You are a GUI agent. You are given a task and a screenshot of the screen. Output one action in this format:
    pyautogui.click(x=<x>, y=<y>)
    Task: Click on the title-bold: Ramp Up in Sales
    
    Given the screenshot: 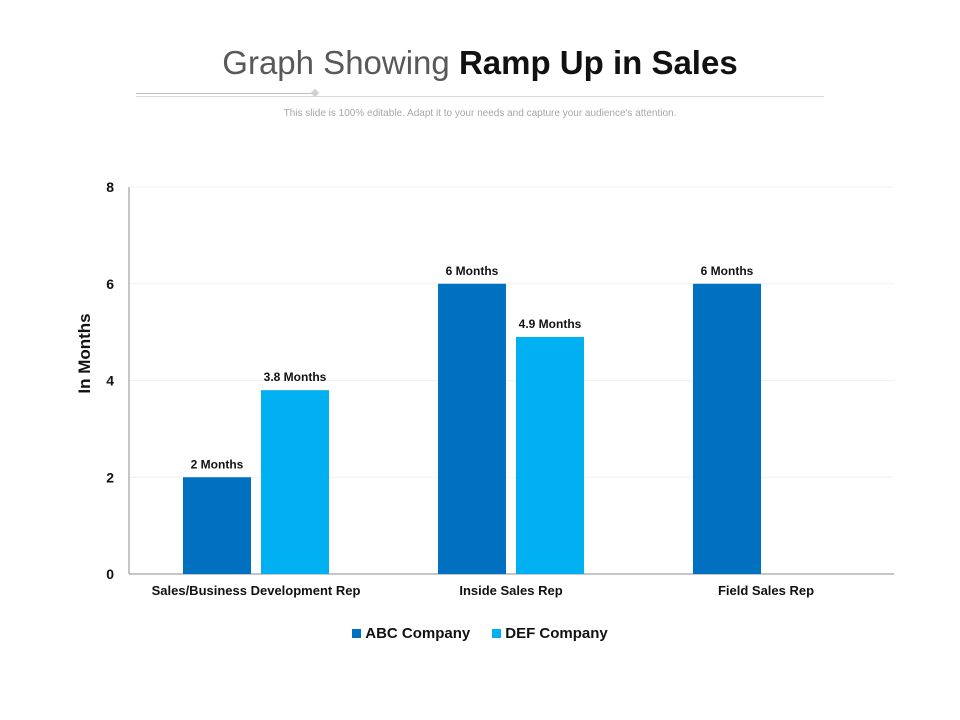 What is the action you would take?
    pyautogui.click(x=598, y=62)
    